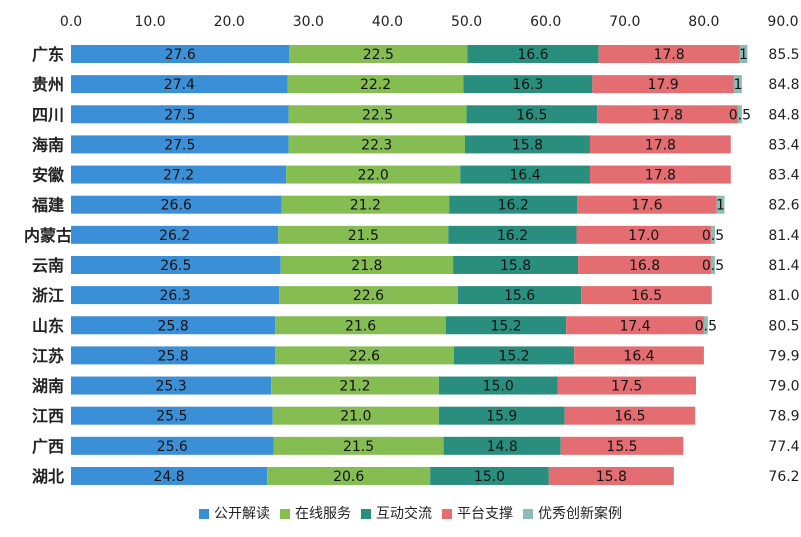  I want to click on data-label: 17.5, so click(626, 387).